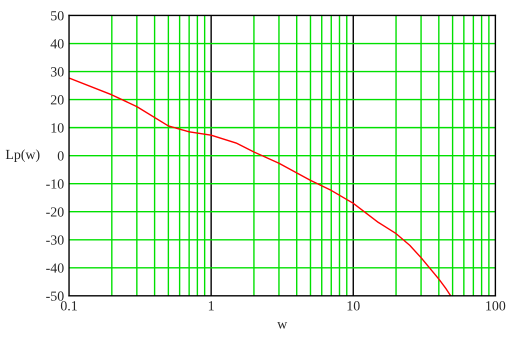  What do you see at coordinates (23, 155) in the screenshot?
I see `y-axis-title: Lp(w)` at bounding box center [23, 155].